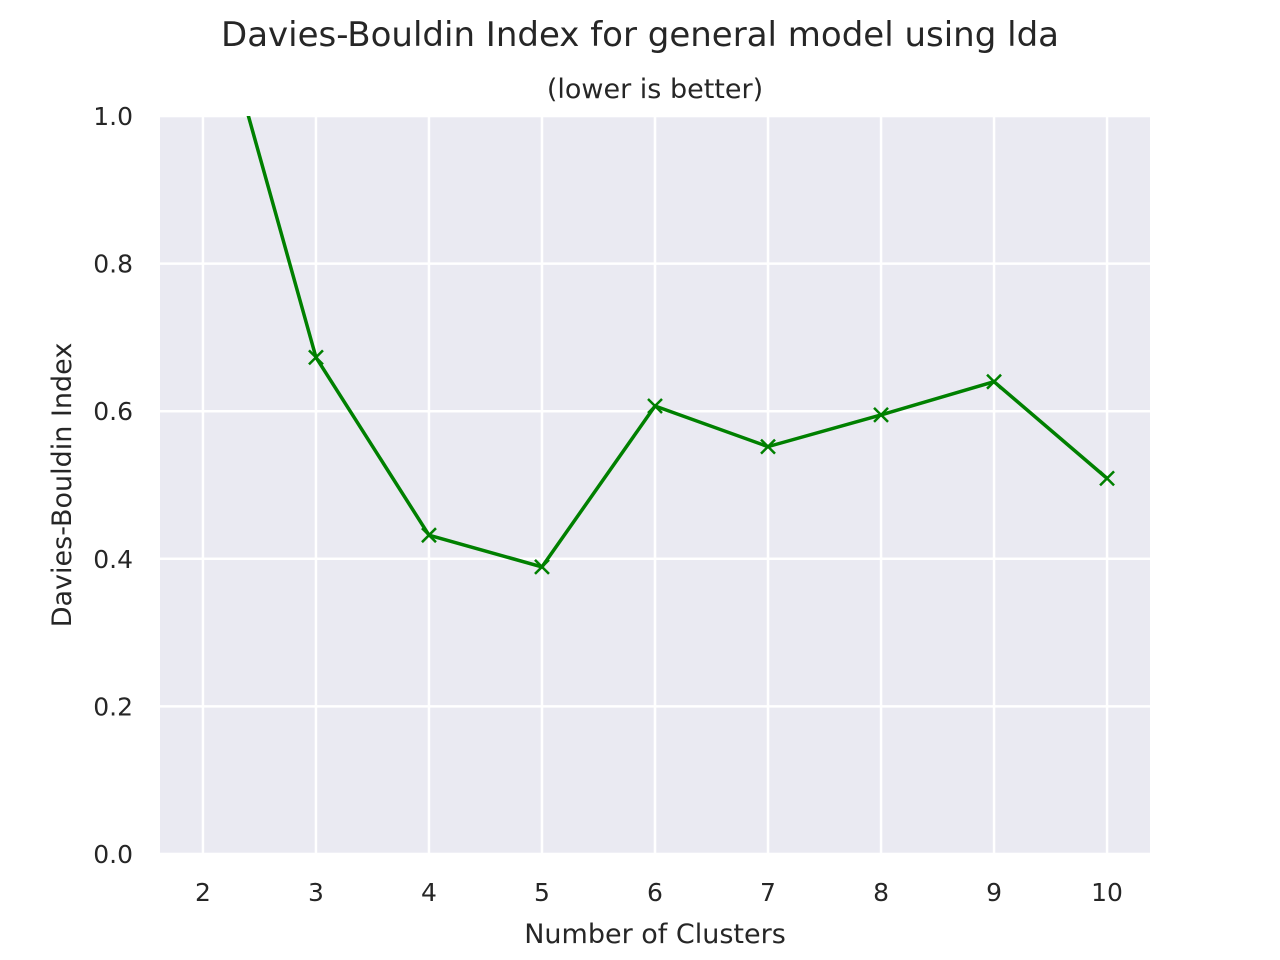 The image size is (1280, 960). Describe the element at coordinates (62, 485) in the screenshot. I see `y-axis-label: Davies-Bouldin Index` at that location.